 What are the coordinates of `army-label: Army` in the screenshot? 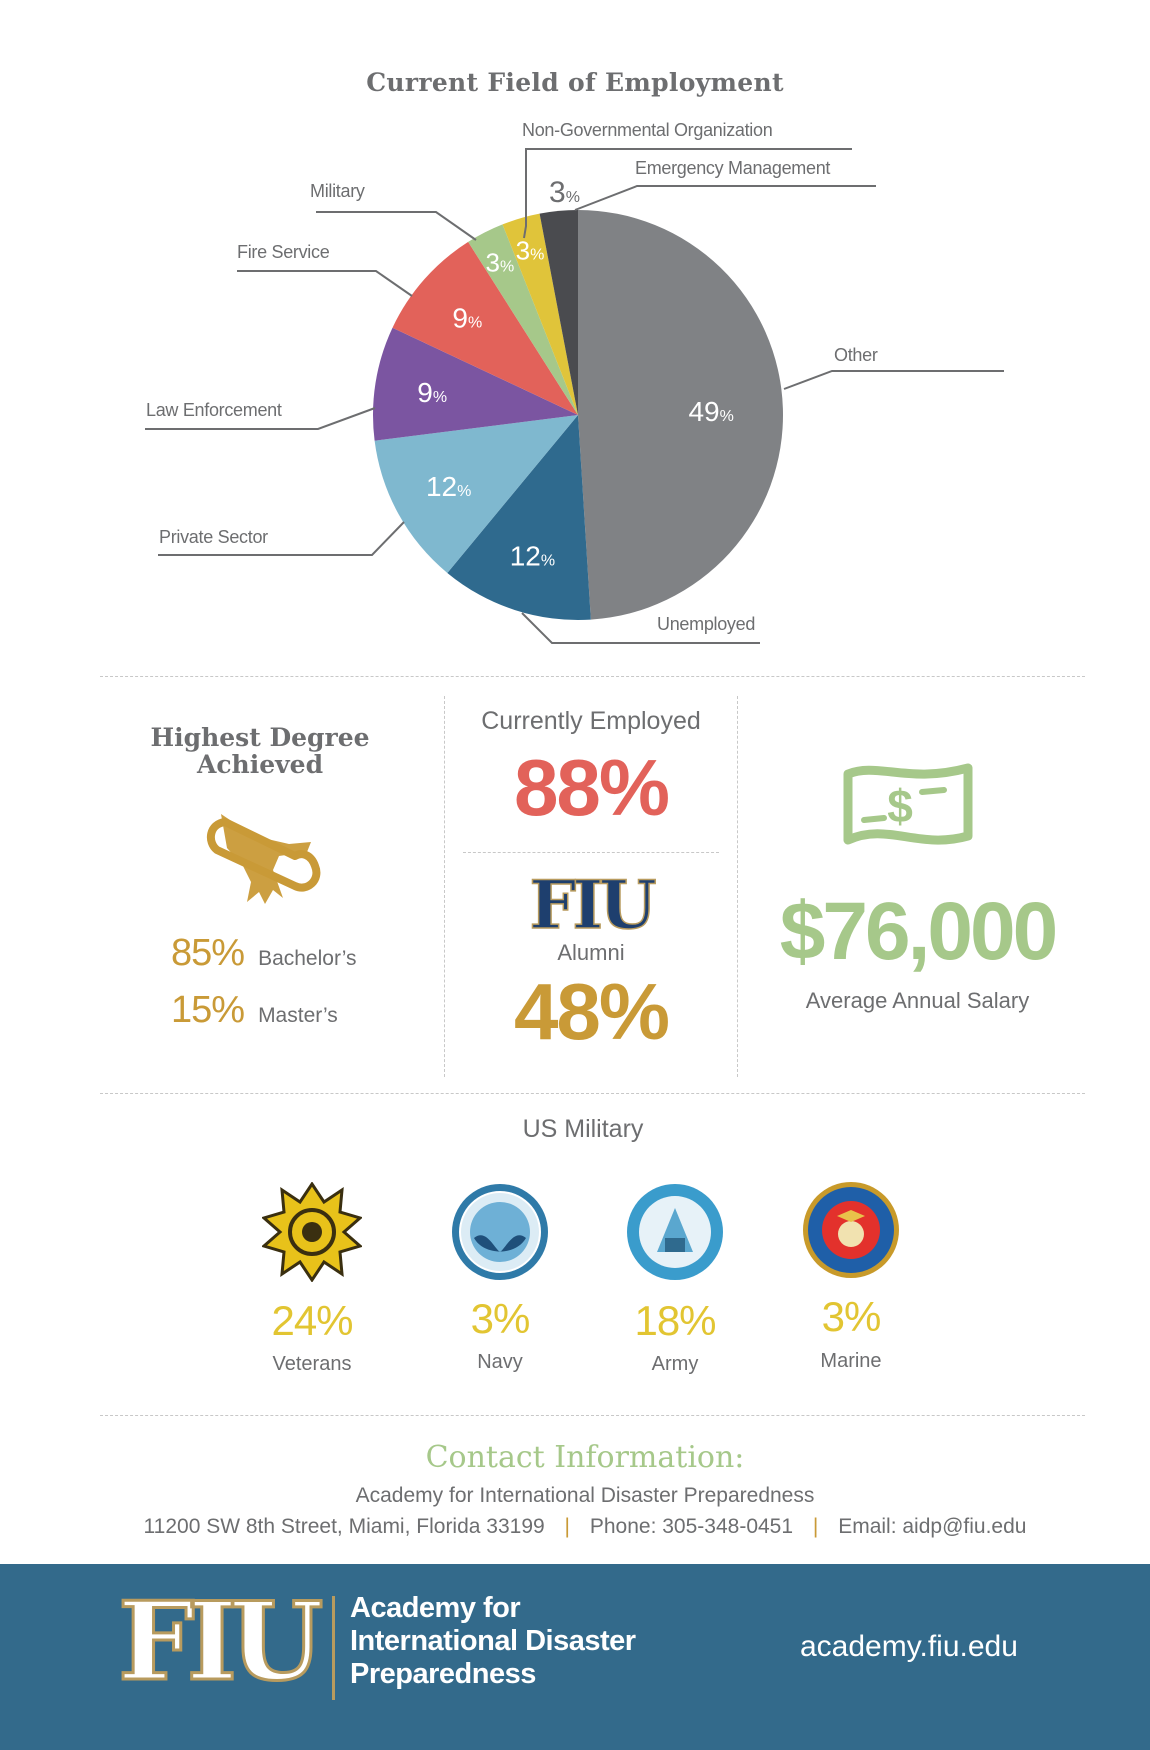 It's located at (675, 1364).